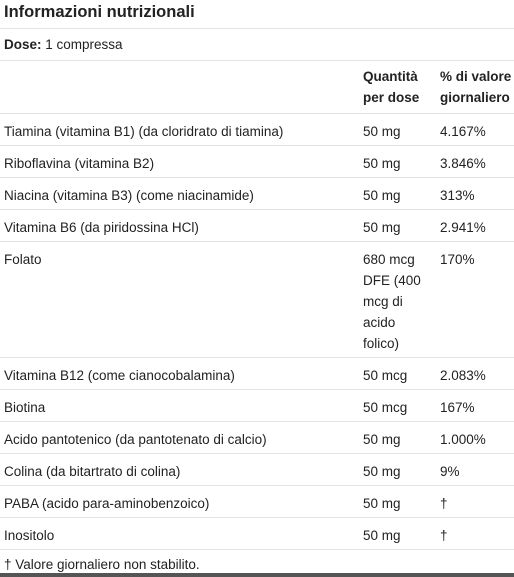 The width and height of the screenshot is (514, 577). Describe the element at coordinates (25, 407) in the screenshot. I see `nutrient-name: Biotina` at that location.